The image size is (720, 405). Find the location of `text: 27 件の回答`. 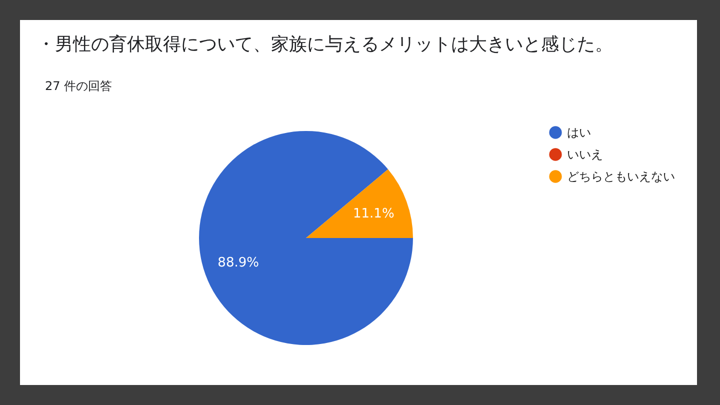

text: 27 件の回答 is located at coordinates (78, 86).